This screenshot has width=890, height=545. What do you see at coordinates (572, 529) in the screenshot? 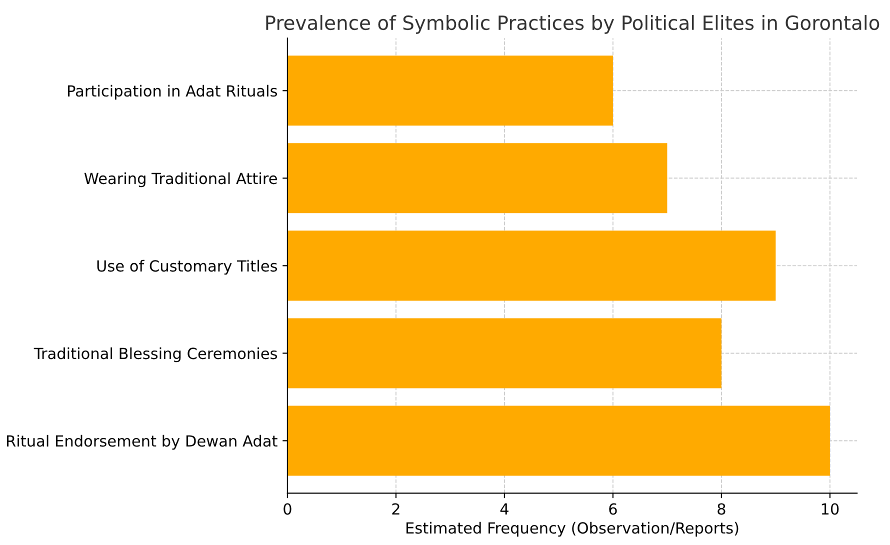
I see `x-axis-title: Estimated Frequency (Observation/Reports)` at bounding box center [572, 529].